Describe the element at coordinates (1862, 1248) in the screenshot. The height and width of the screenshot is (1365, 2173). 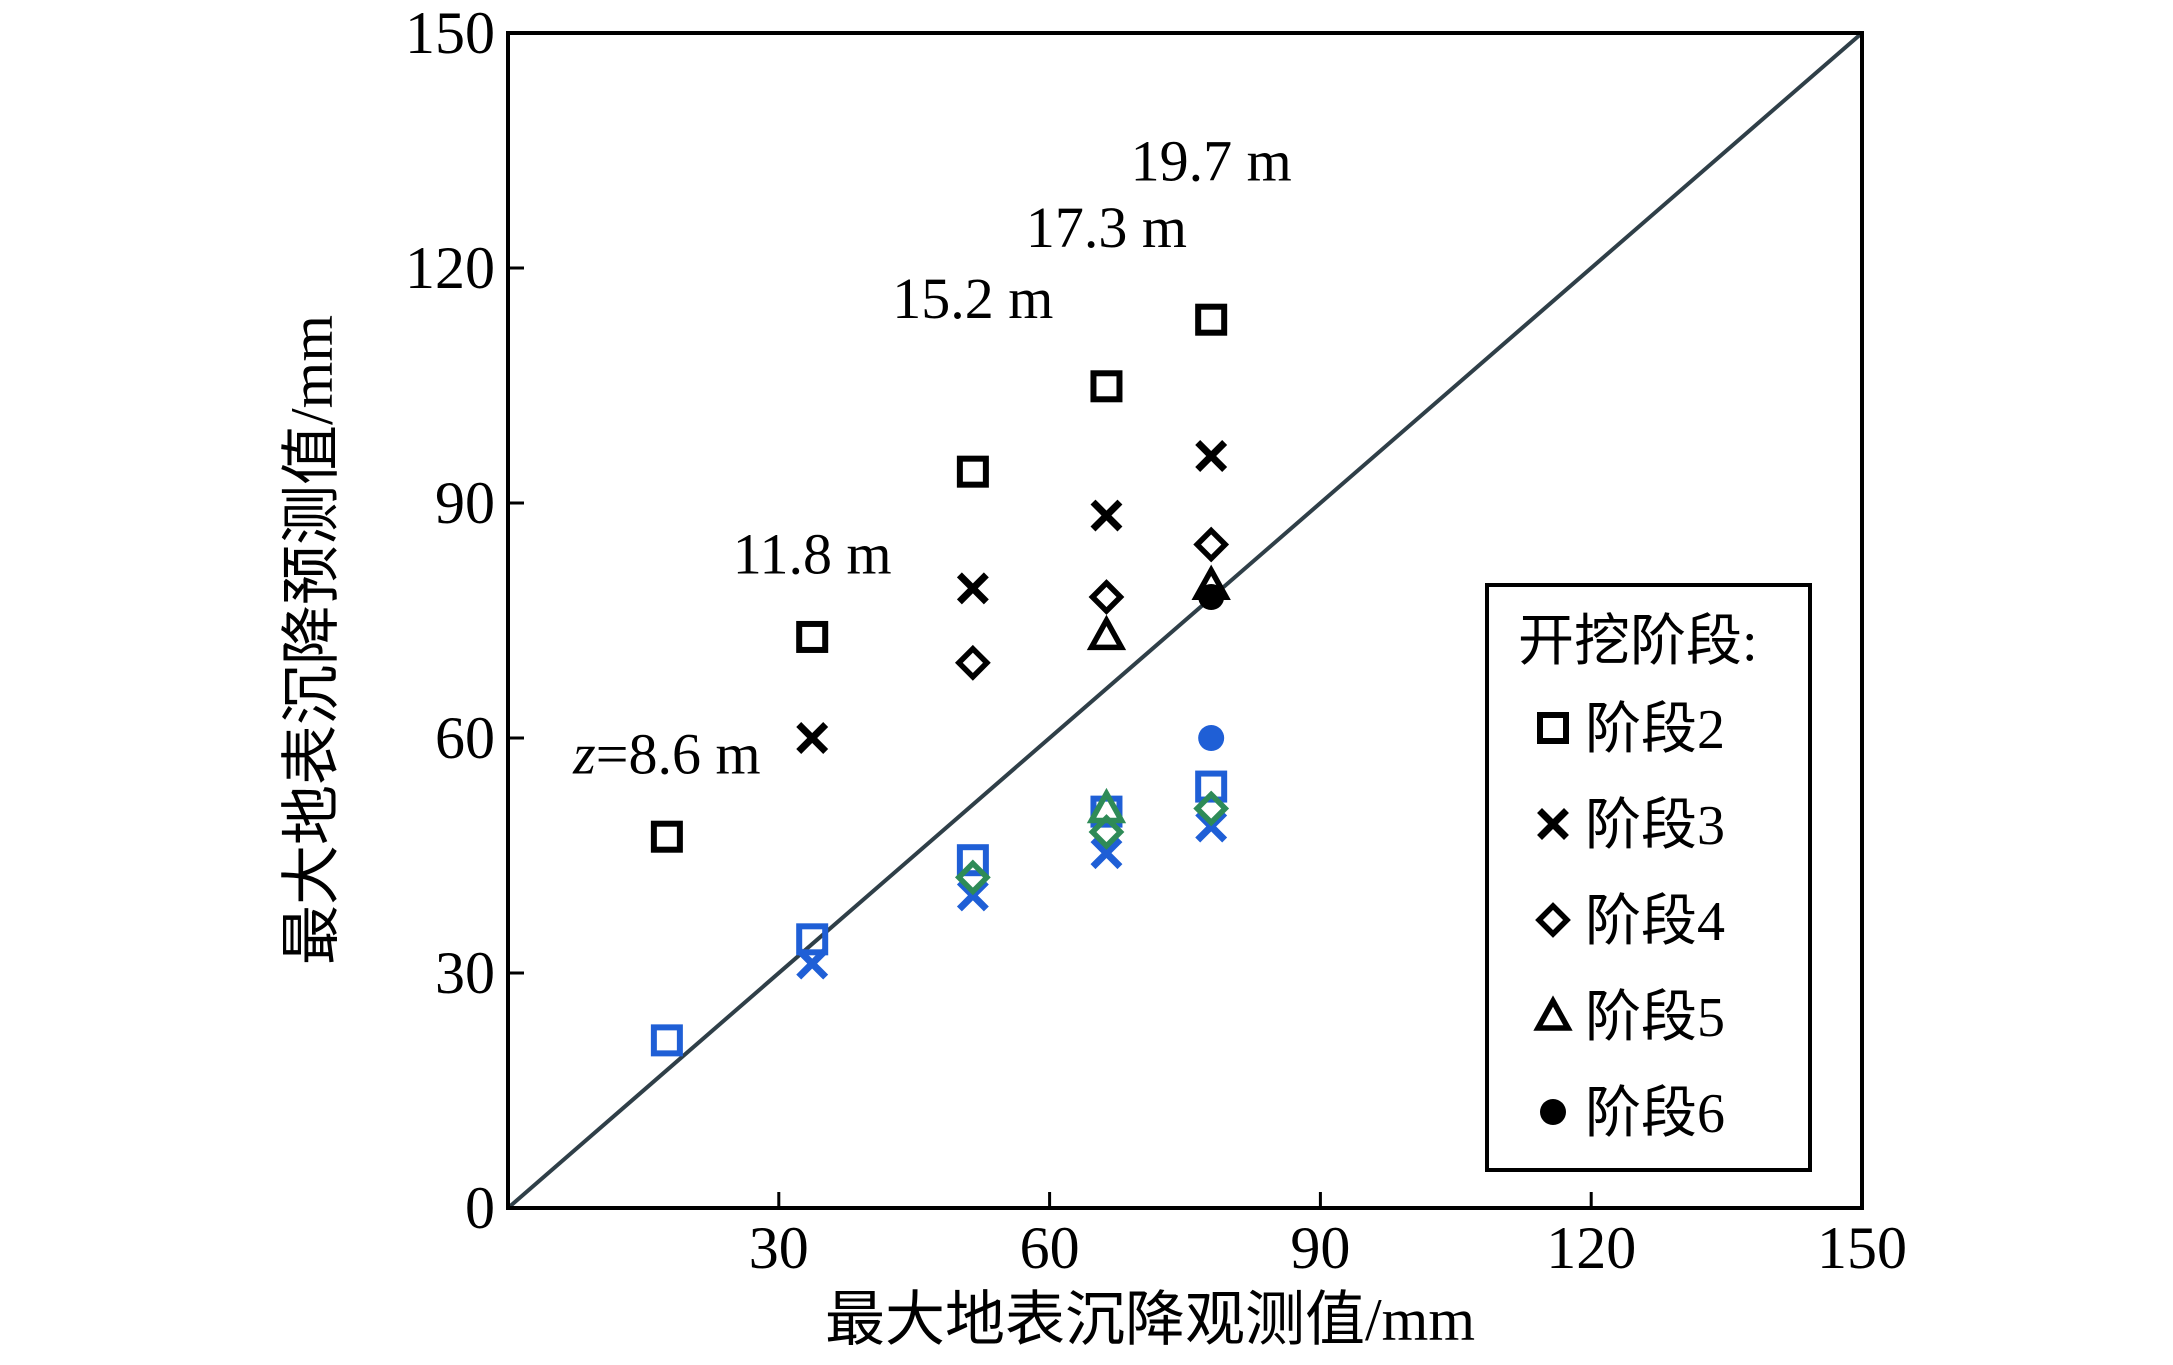
I see `x-tick-label: 150` at that location.